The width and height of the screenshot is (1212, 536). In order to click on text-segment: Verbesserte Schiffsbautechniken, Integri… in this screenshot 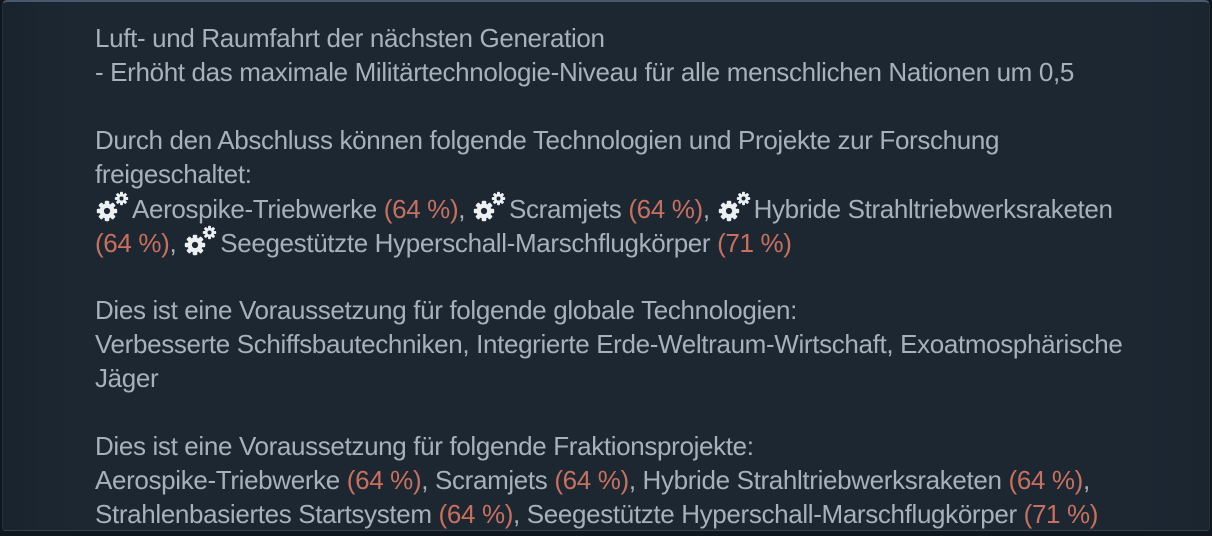, I will do `click(609, 344)`.